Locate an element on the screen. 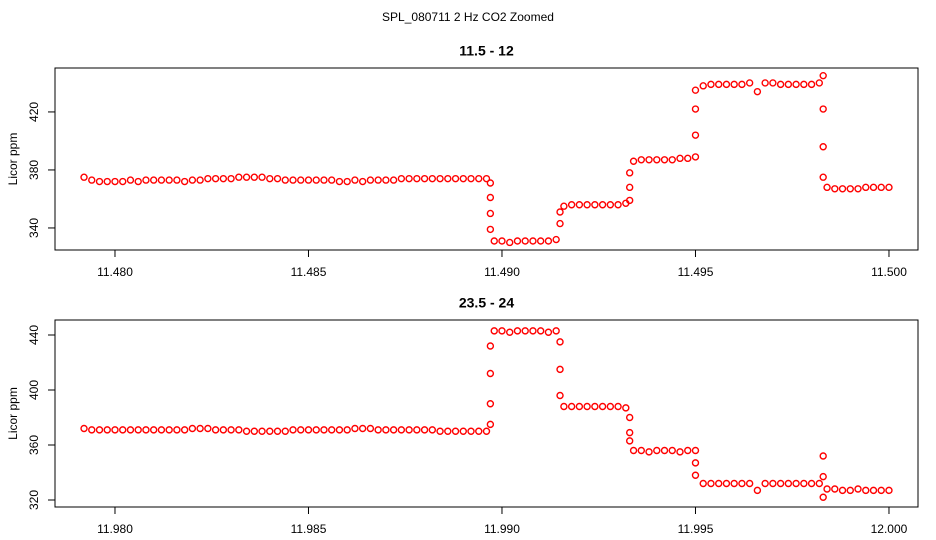  x-tick-label: 11.985 is located at coordinates (309, 529).